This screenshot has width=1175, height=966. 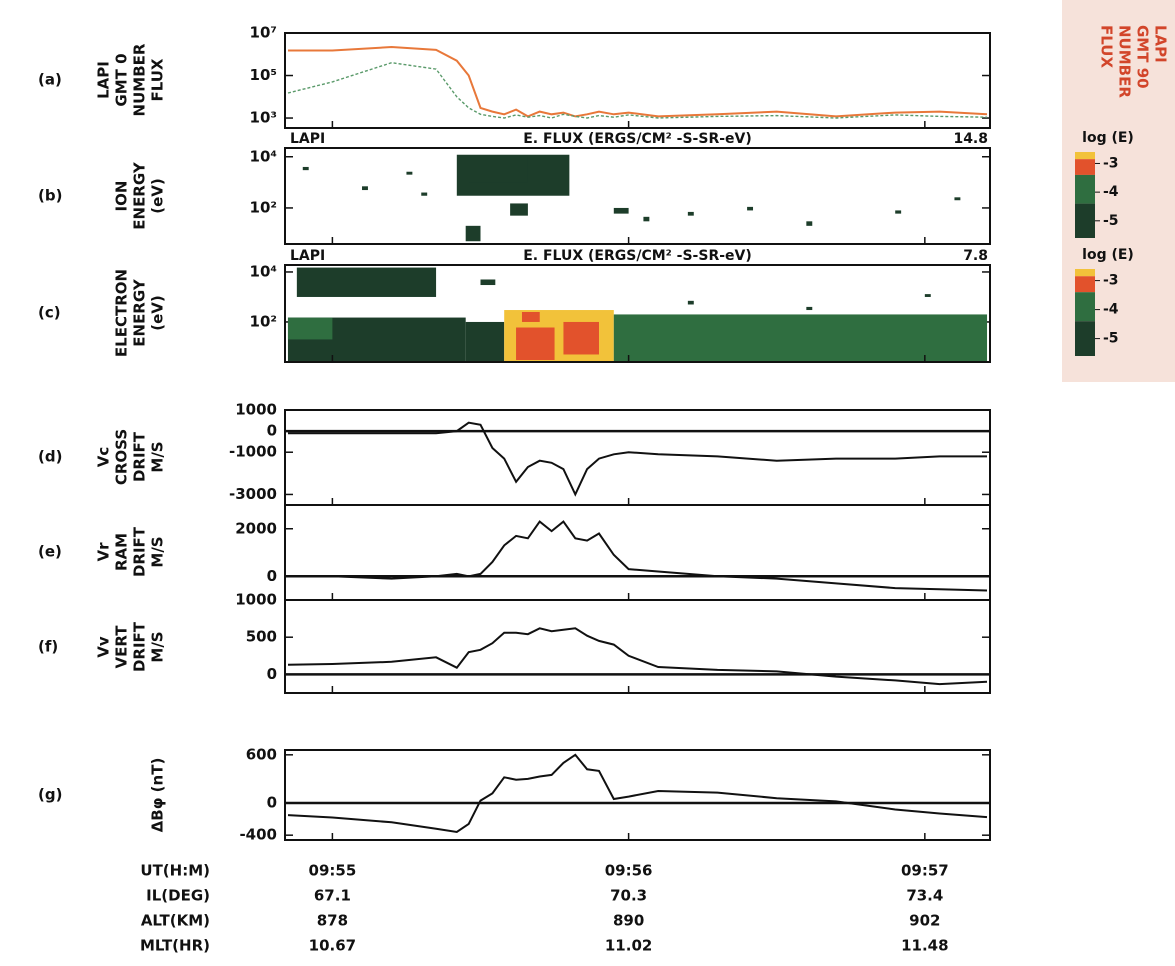 What do you see at coordinates (258, 835) in the screenshot?
I see `y-tick-label: -400` at bounding box center [258, 835].